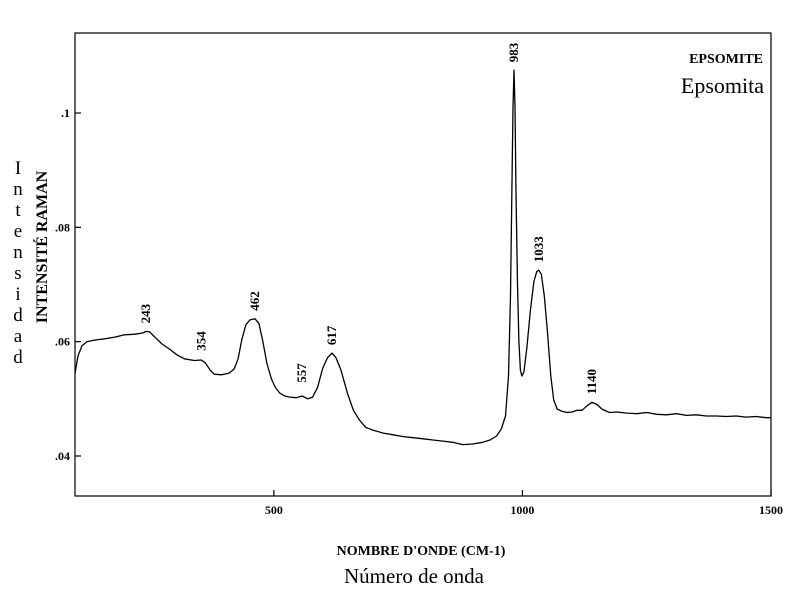 The height and width of the screenshot is (598, 800). Describe the element at coordinates (414, 576) in the screenshot. I see `x-axis-label-translation: Número de onda` at that location.